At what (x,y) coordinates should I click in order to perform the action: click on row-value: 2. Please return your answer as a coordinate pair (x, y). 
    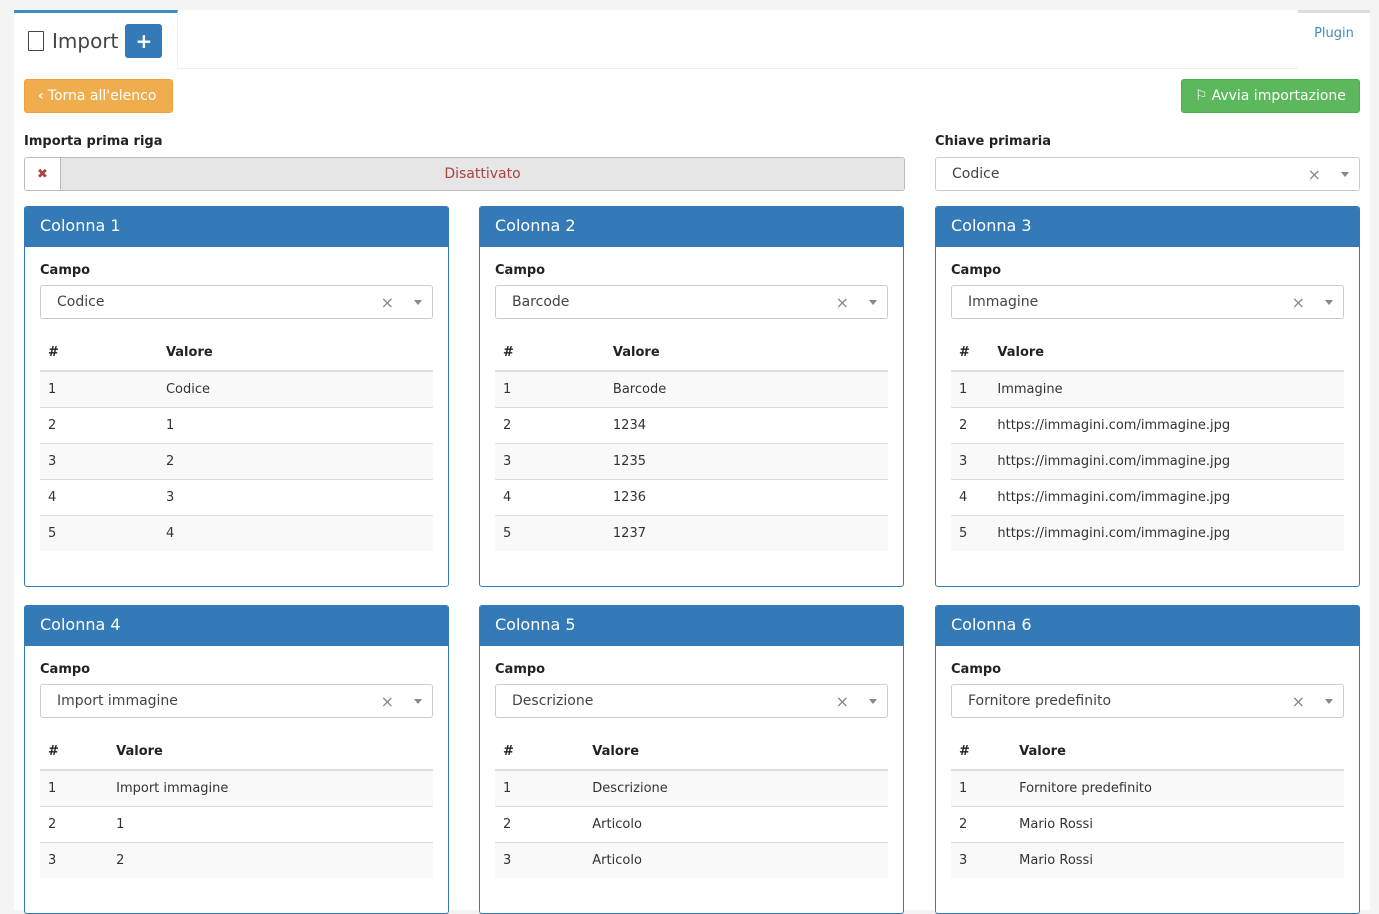
    Looking at the image, I should click on (295, 460).